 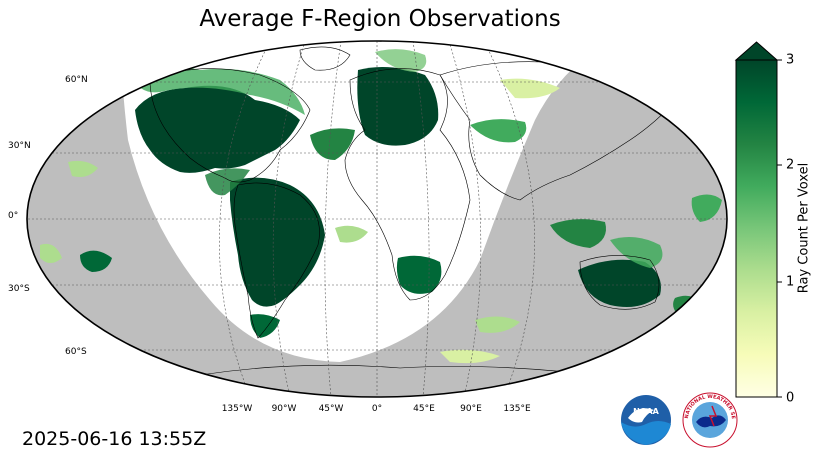 What do you see at coordinates (710, 420) in the screenshot?
I see `nws-logo: NATIONAL WEATHER SERVICE` at bounding box center [710, 420].